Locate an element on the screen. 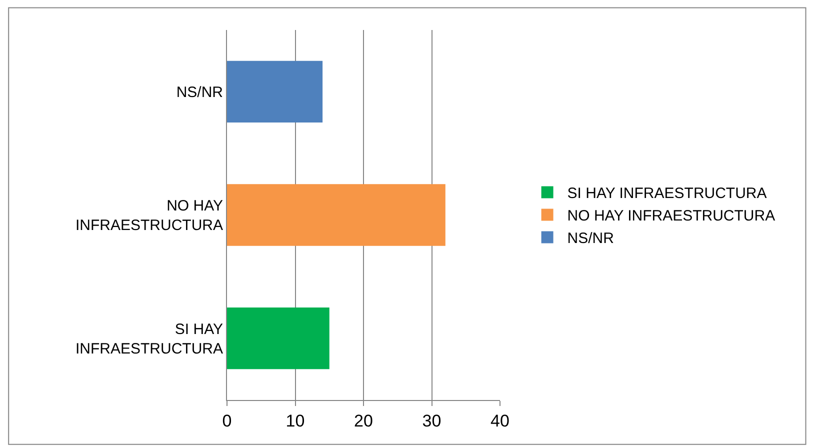  x-tick-label: 10 is located at coordinates (295, 420).